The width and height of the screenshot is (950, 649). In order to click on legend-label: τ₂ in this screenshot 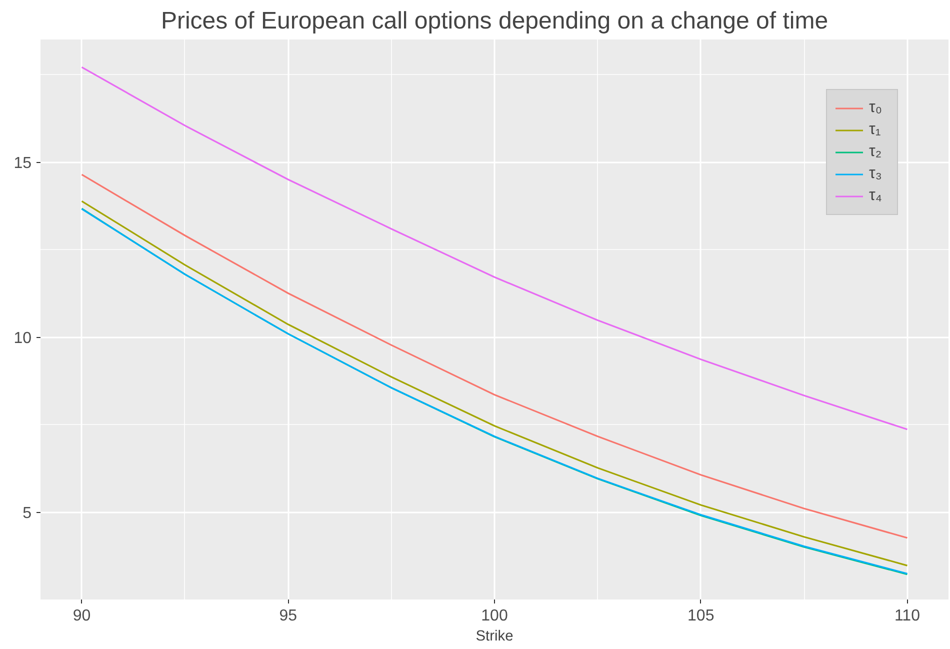, I will do `click(876, 152)`.